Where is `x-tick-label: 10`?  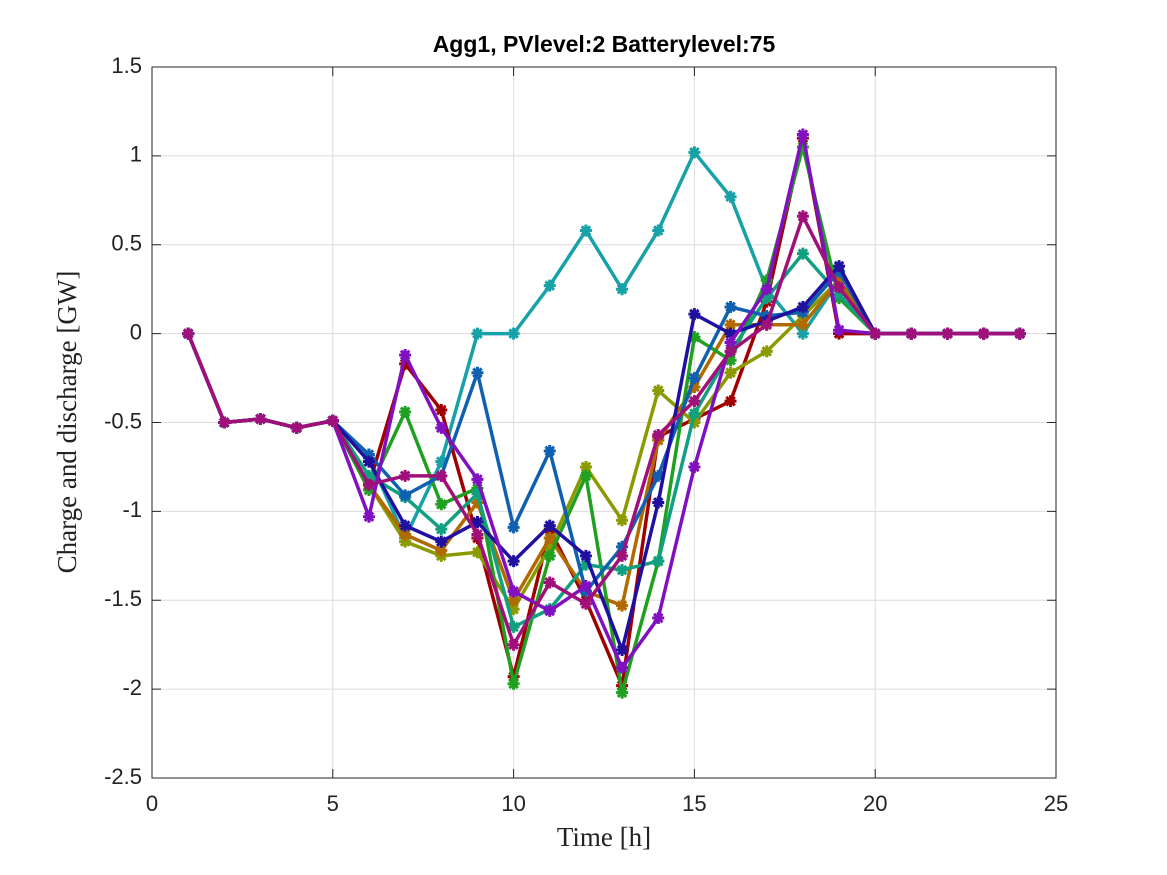 x-tick-label: 10 is located at coordinates (513, 803).